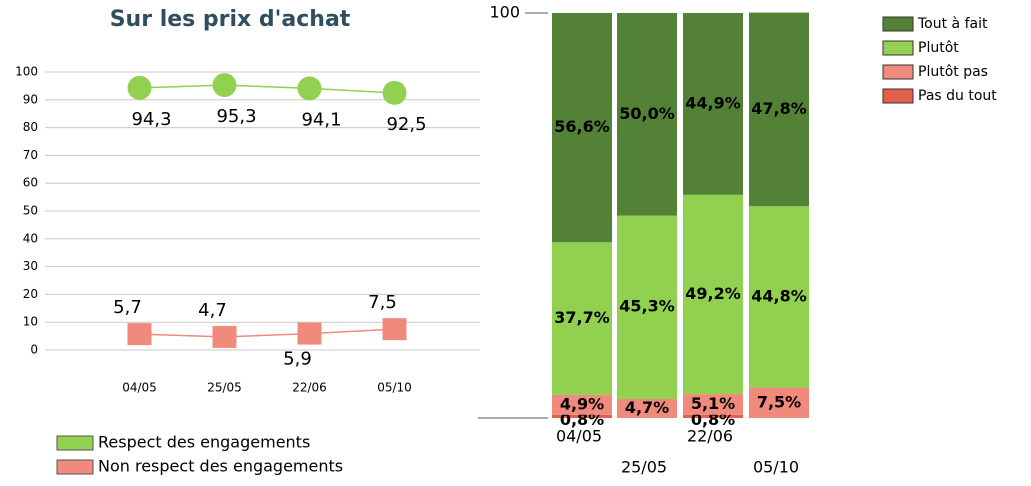 The height and width of the screenshot is (486, 1031). Describe the element at coordinates (30, 322) in the screenshot. I see `y-tick-label: 10` at that location.